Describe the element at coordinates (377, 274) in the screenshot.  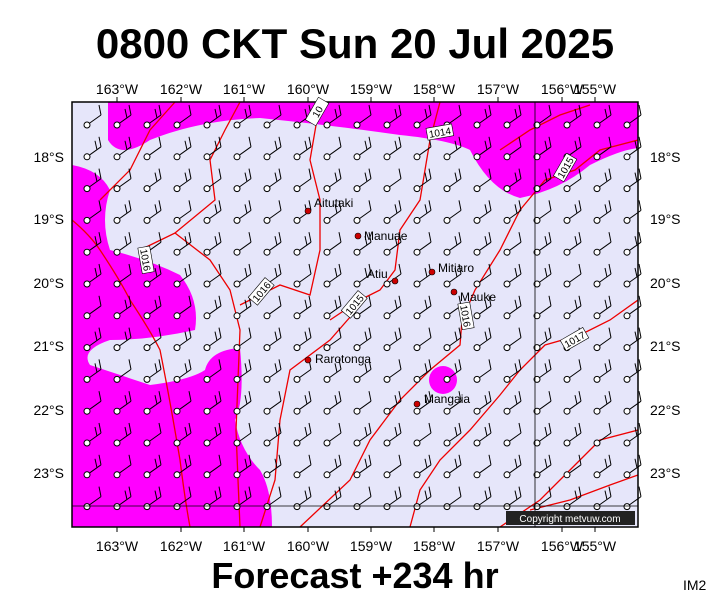
I see `place-label: Atiu` at that location.